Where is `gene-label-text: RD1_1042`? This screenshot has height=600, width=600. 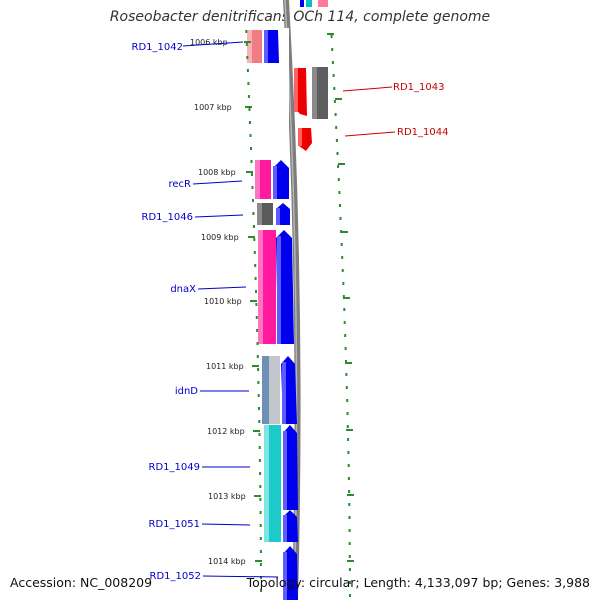
gene-label-text: RD1_1042 is located at coordinates (157, 47).